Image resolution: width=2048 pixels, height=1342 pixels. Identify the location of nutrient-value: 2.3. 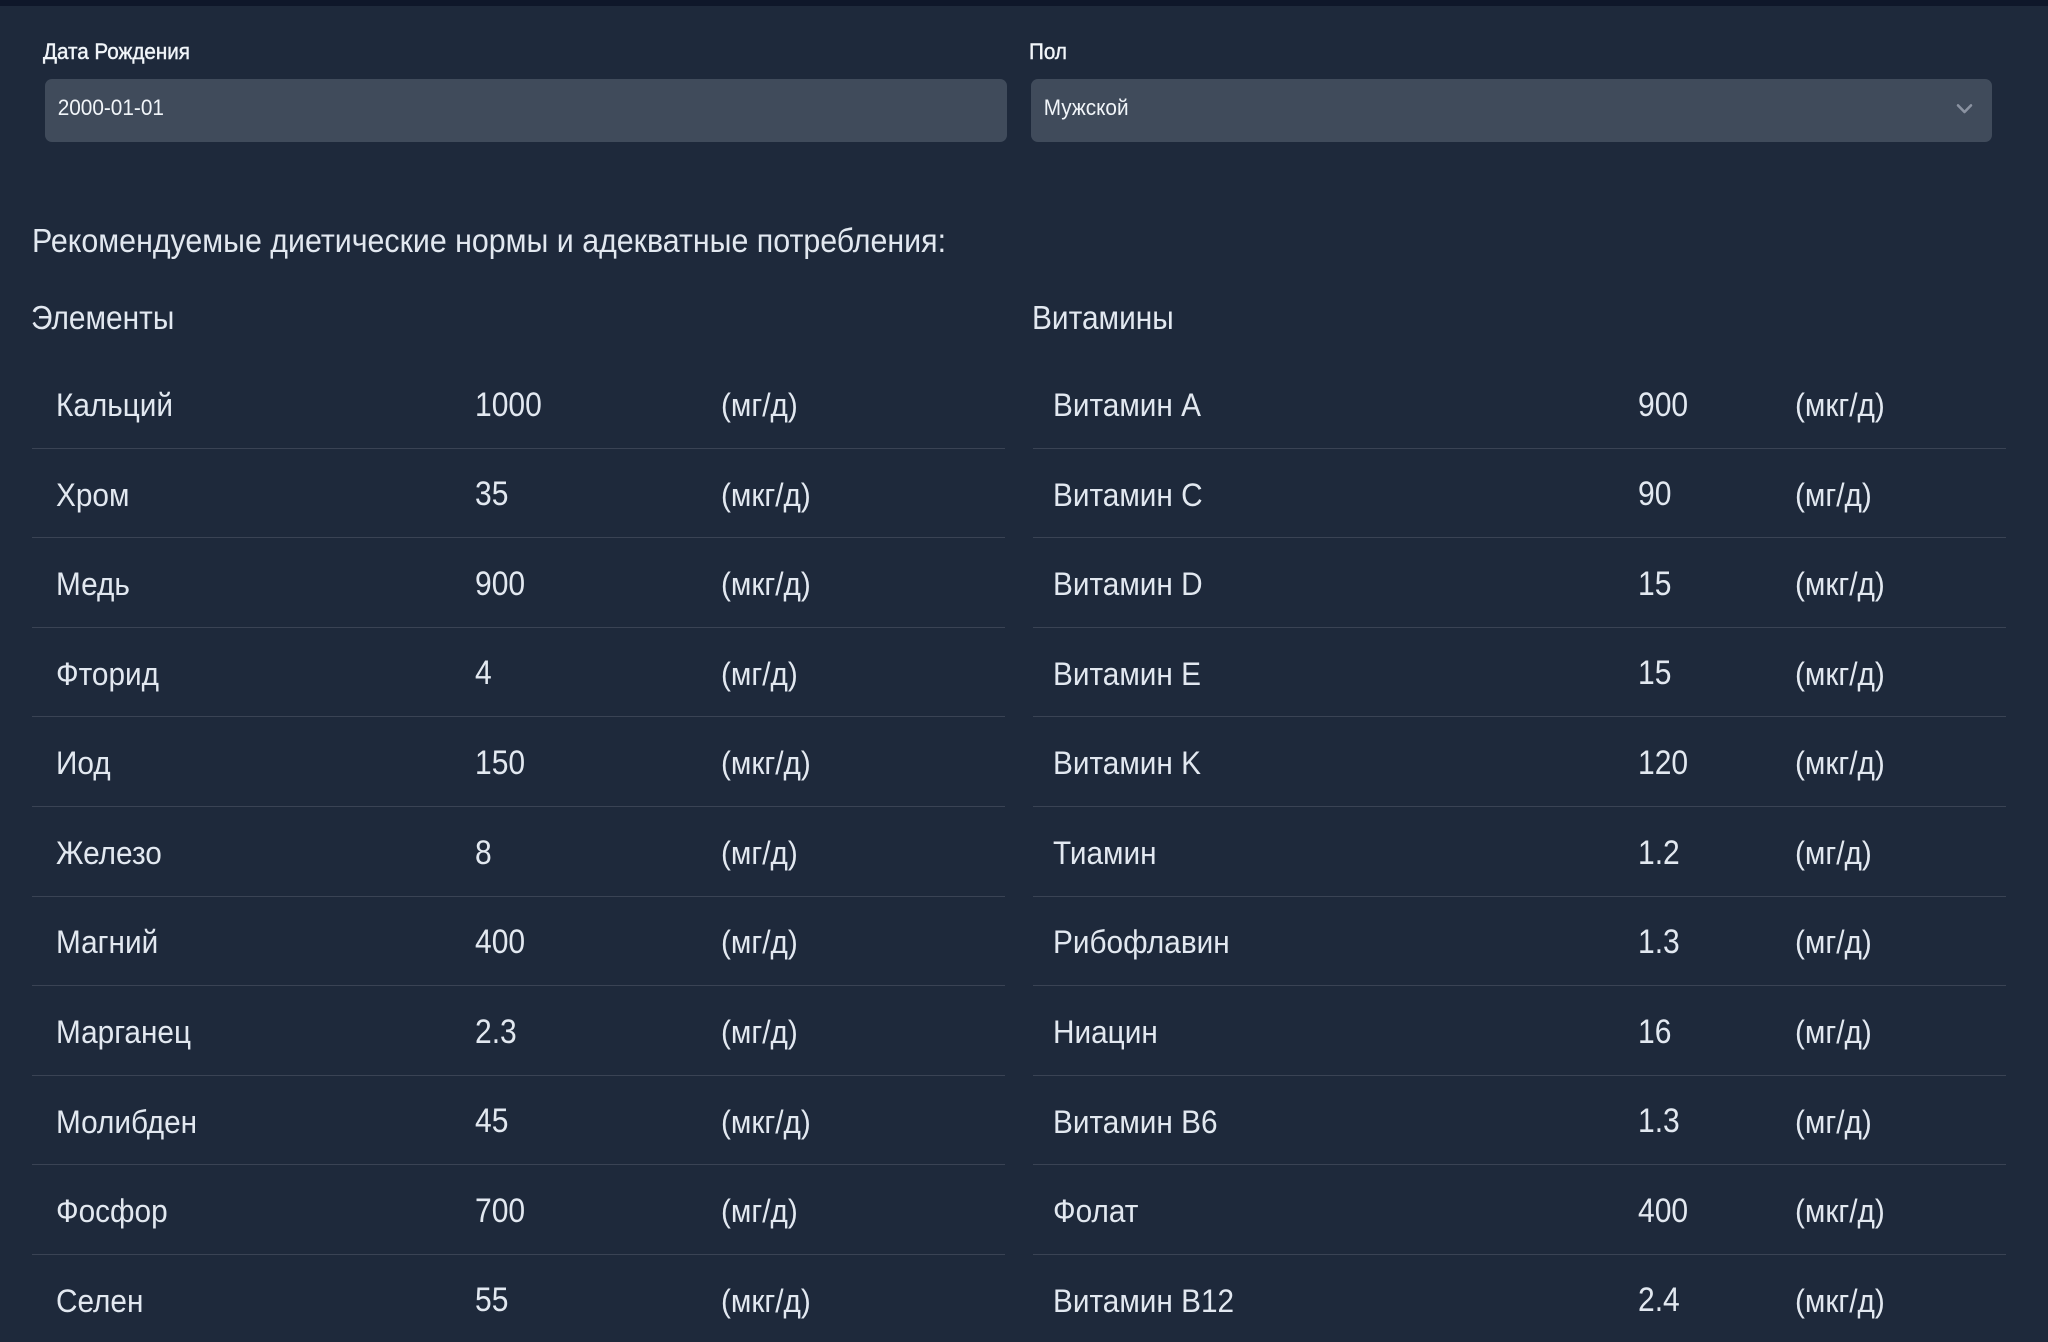
(496, 1031).